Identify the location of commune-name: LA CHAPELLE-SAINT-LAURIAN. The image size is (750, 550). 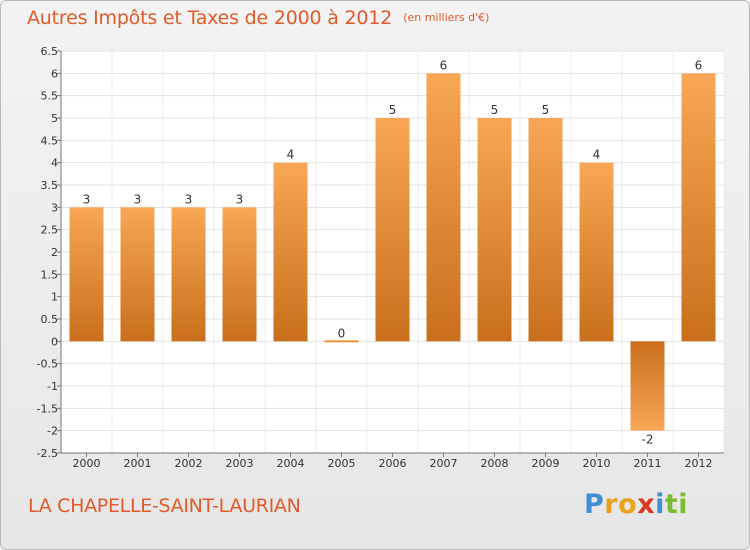
(164, 506).